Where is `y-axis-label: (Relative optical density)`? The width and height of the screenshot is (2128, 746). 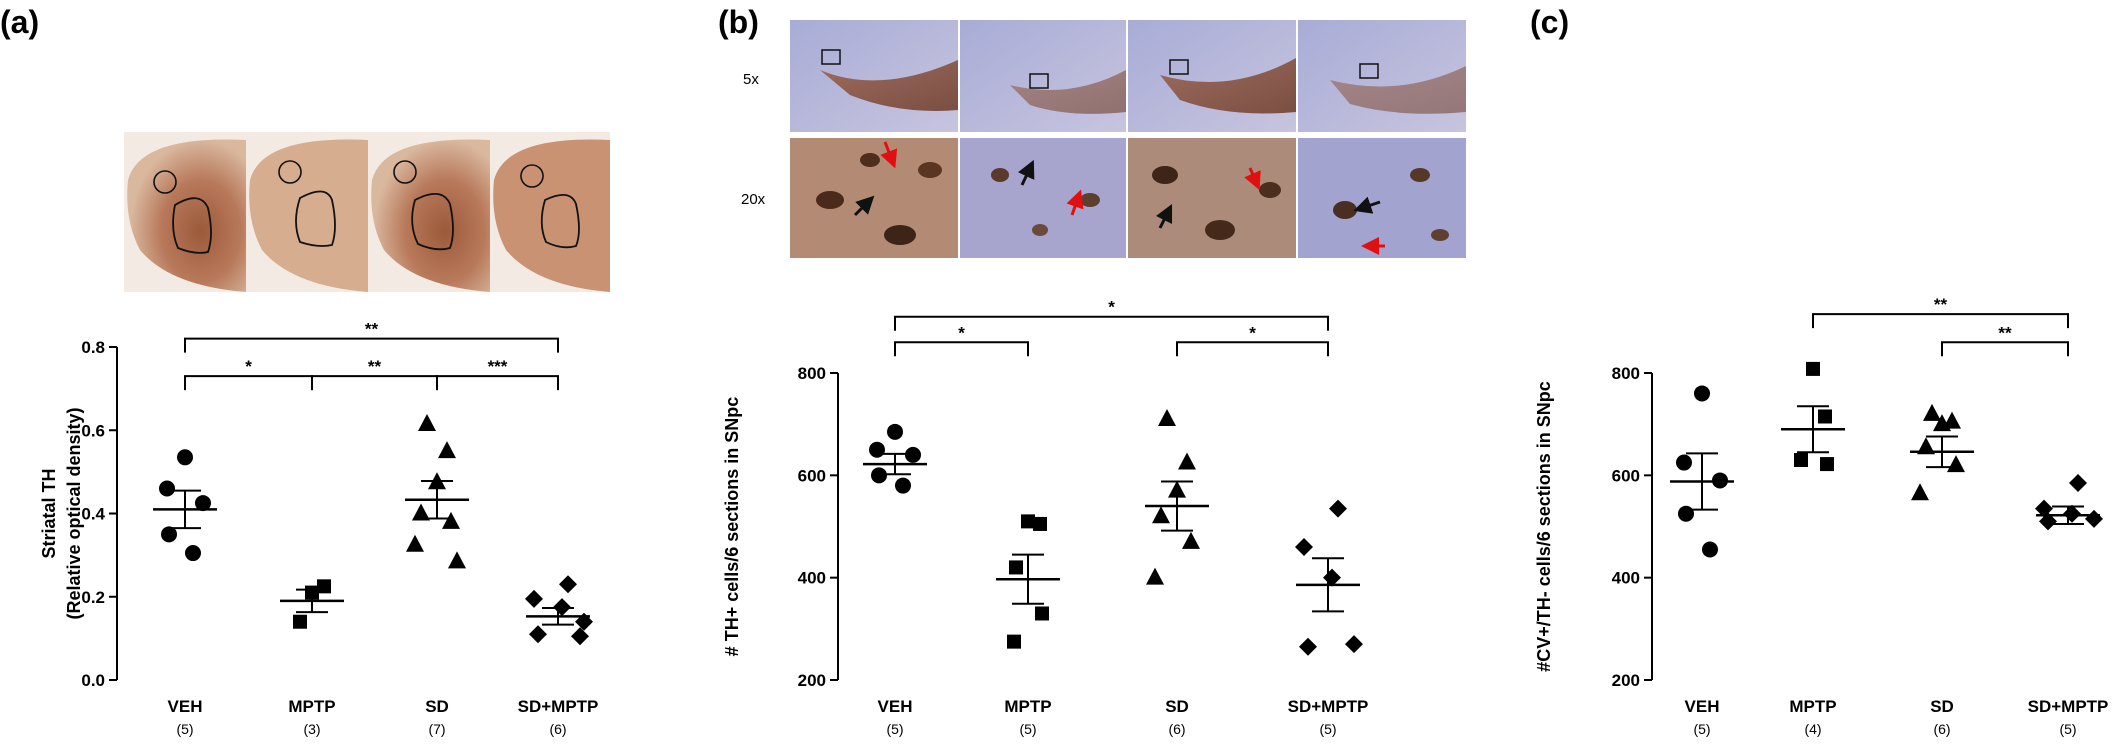 y-axis-label: (Relative optical density) is located at coordinates (74, 513).